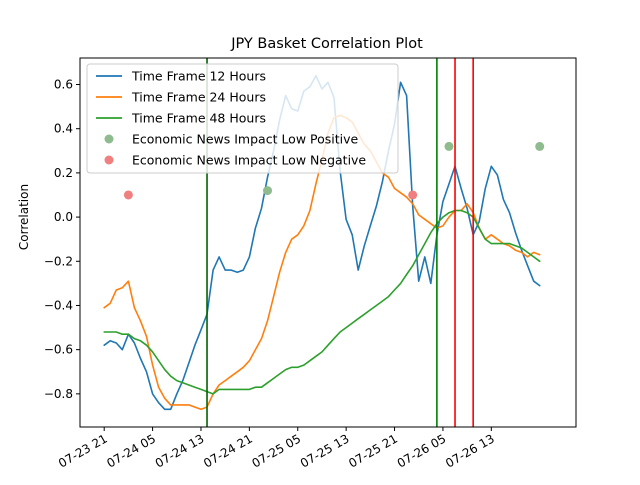 The width and height of the screenshot is (640, 485). Describe the element at coordinates (24, 217) in the screenshot. I see `y-axis-label: Correlation` at that location.